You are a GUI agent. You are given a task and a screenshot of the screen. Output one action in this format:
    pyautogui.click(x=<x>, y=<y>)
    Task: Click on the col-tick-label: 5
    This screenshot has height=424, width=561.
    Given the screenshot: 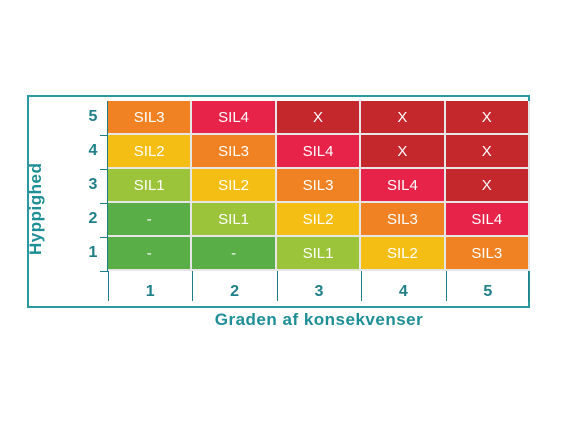 What is the action you would take?
    pyautogui.click(x=488, y=291)
    